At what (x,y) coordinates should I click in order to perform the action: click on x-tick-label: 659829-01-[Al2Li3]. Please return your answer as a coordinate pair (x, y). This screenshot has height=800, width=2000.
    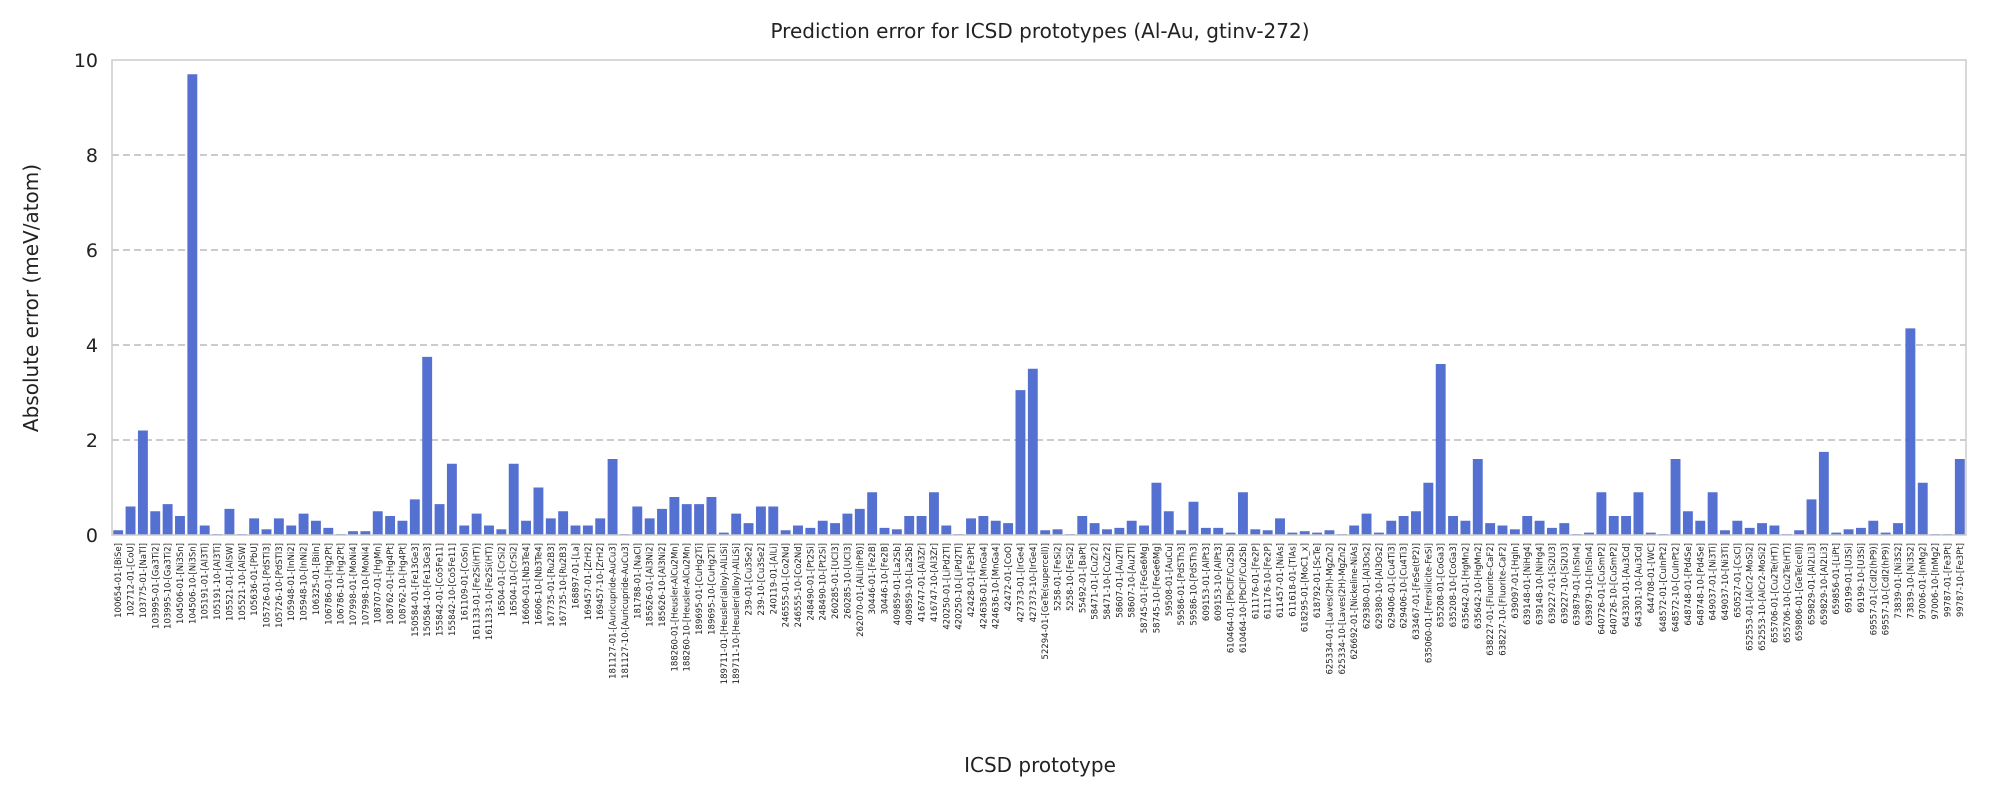
    Looking at the image, I should click on (1813, 584).